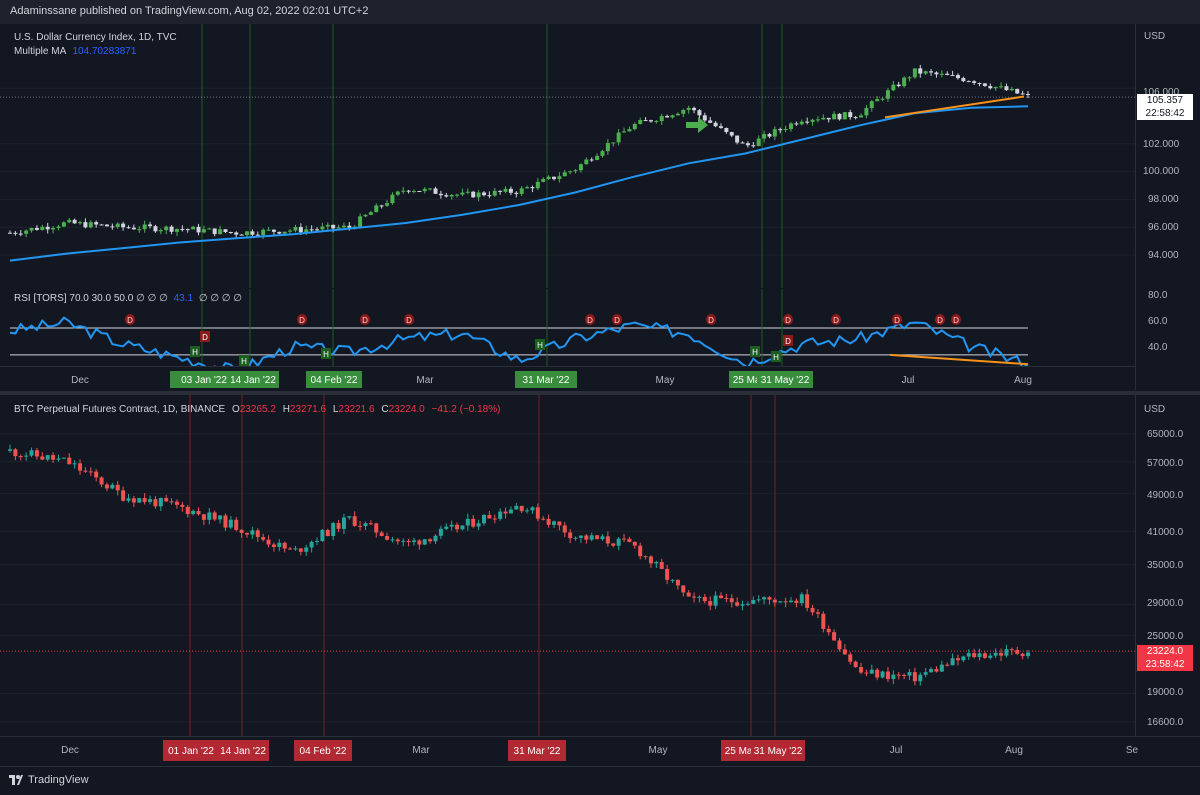  What do you see at coordinates (600, 393) in the screenshot?
I see `pane-divider` at bounding box center [600, 393].